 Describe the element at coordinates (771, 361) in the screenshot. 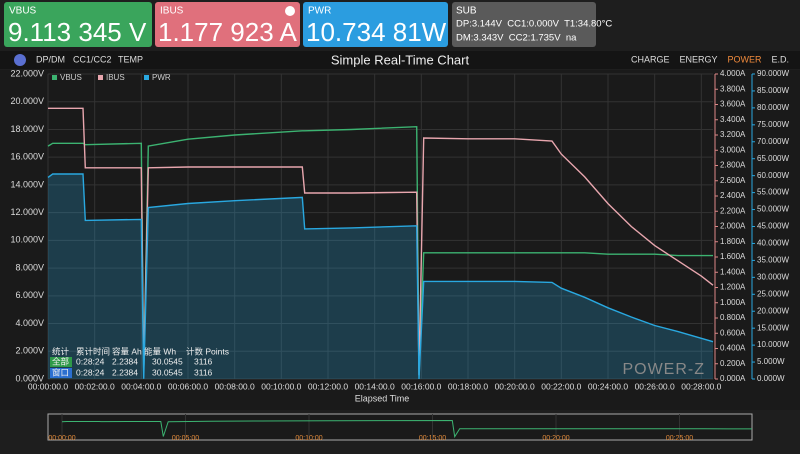

I see `y3-tick-label: 5.000W` at that location.